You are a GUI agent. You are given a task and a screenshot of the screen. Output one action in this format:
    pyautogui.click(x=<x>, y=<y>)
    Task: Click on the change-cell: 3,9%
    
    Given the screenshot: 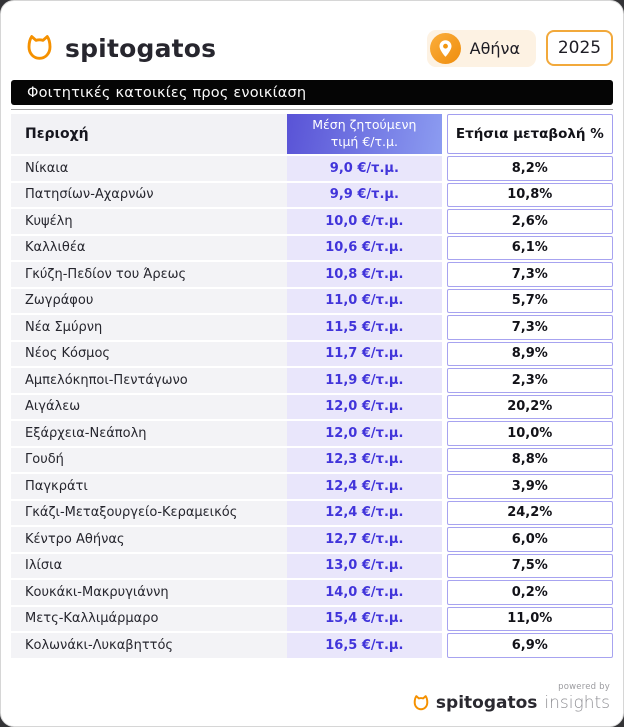 What is the action you would take?
    pyautogui.click(x=529, y=486)
    